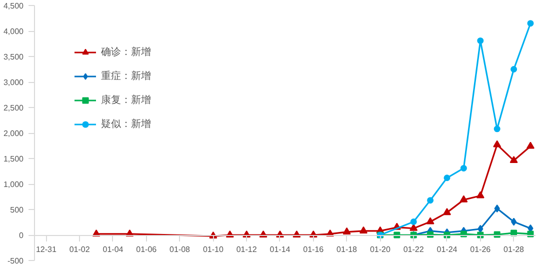 The image size is (550, 273). Describe the element at coordinates (247, 249) in the screenshot. I see `x-tick-label: 01-12` at that location.